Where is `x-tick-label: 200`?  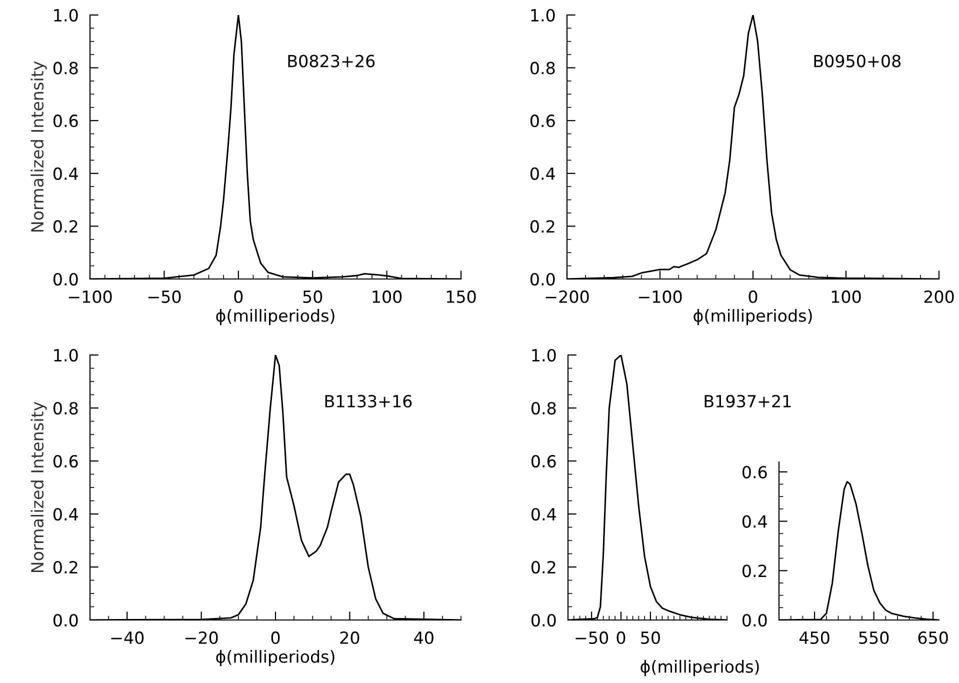 x-tick-label: 200 is located at coordinates (939, 297).